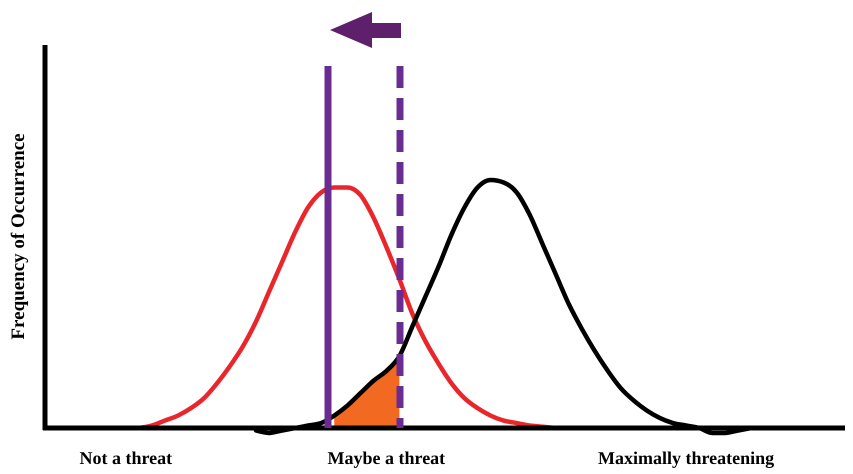  I want to click on x-tick-label: Maybe a threat, so click(387, 458).